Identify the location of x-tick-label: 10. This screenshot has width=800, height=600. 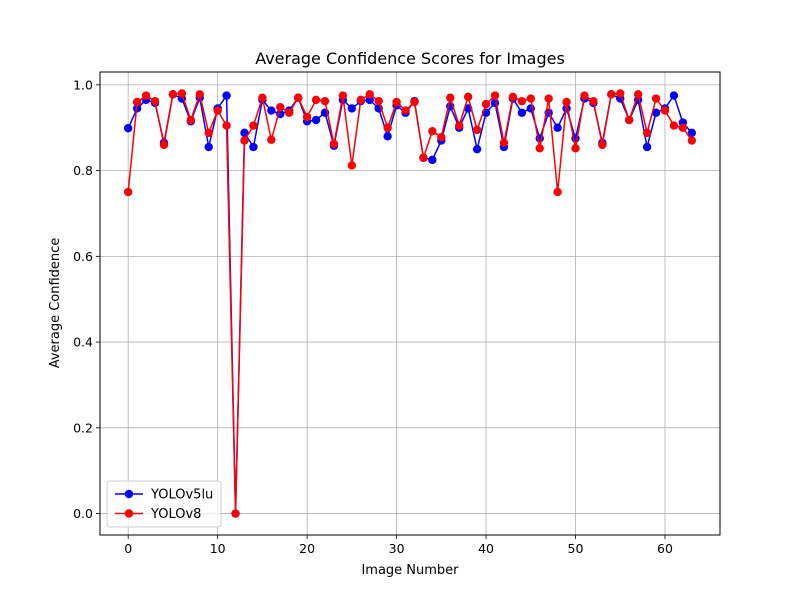
(218, 548).